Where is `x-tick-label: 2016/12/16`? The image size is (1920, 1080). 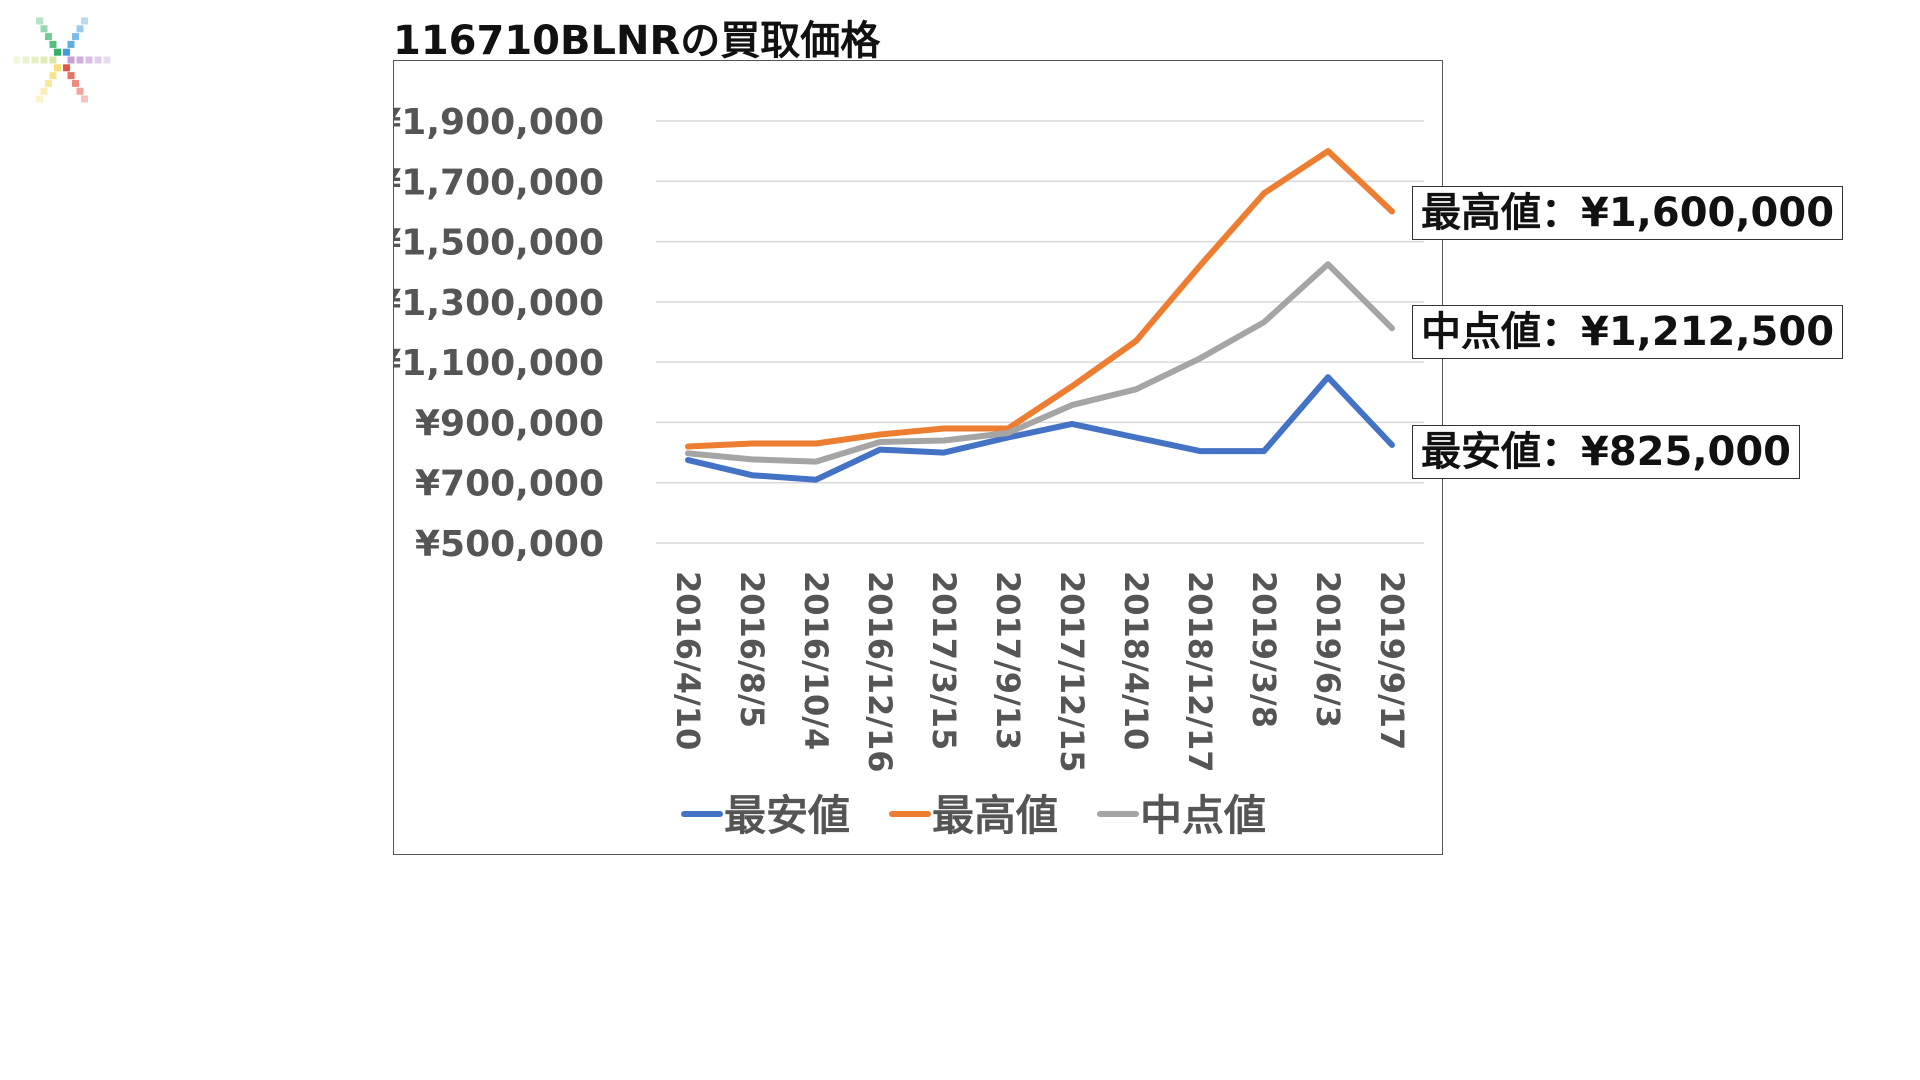 x-tick-label: 2016/12/16 is located at coordinates (880, 672).